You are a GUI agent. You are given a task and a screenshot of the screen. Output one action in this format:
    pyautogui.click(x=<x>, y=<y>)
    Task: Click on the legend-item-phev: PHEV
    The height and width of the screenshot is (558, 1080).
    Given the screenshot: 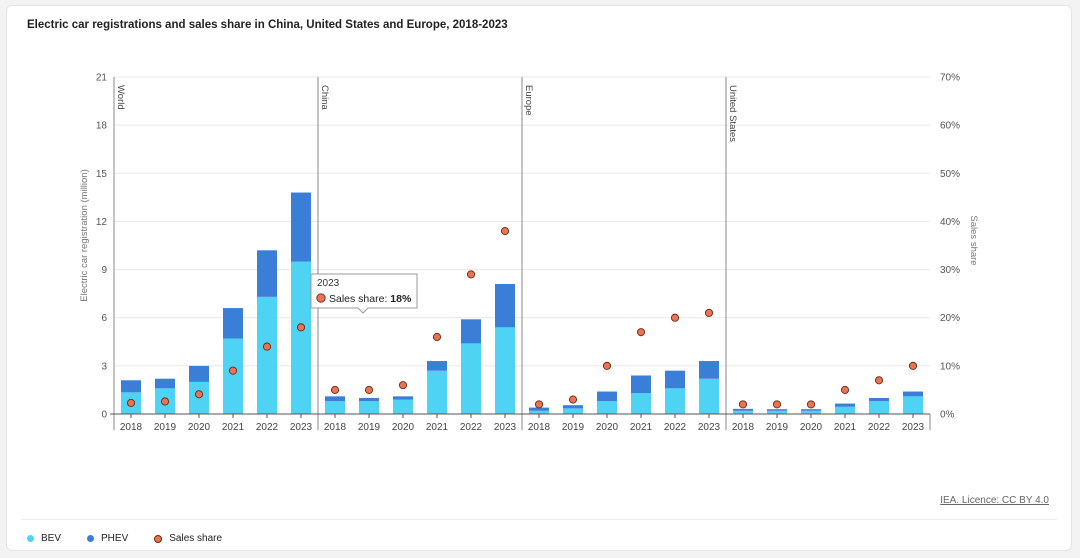 What is the action you would take?
    pyautogui.click(x=107, y=538)
    